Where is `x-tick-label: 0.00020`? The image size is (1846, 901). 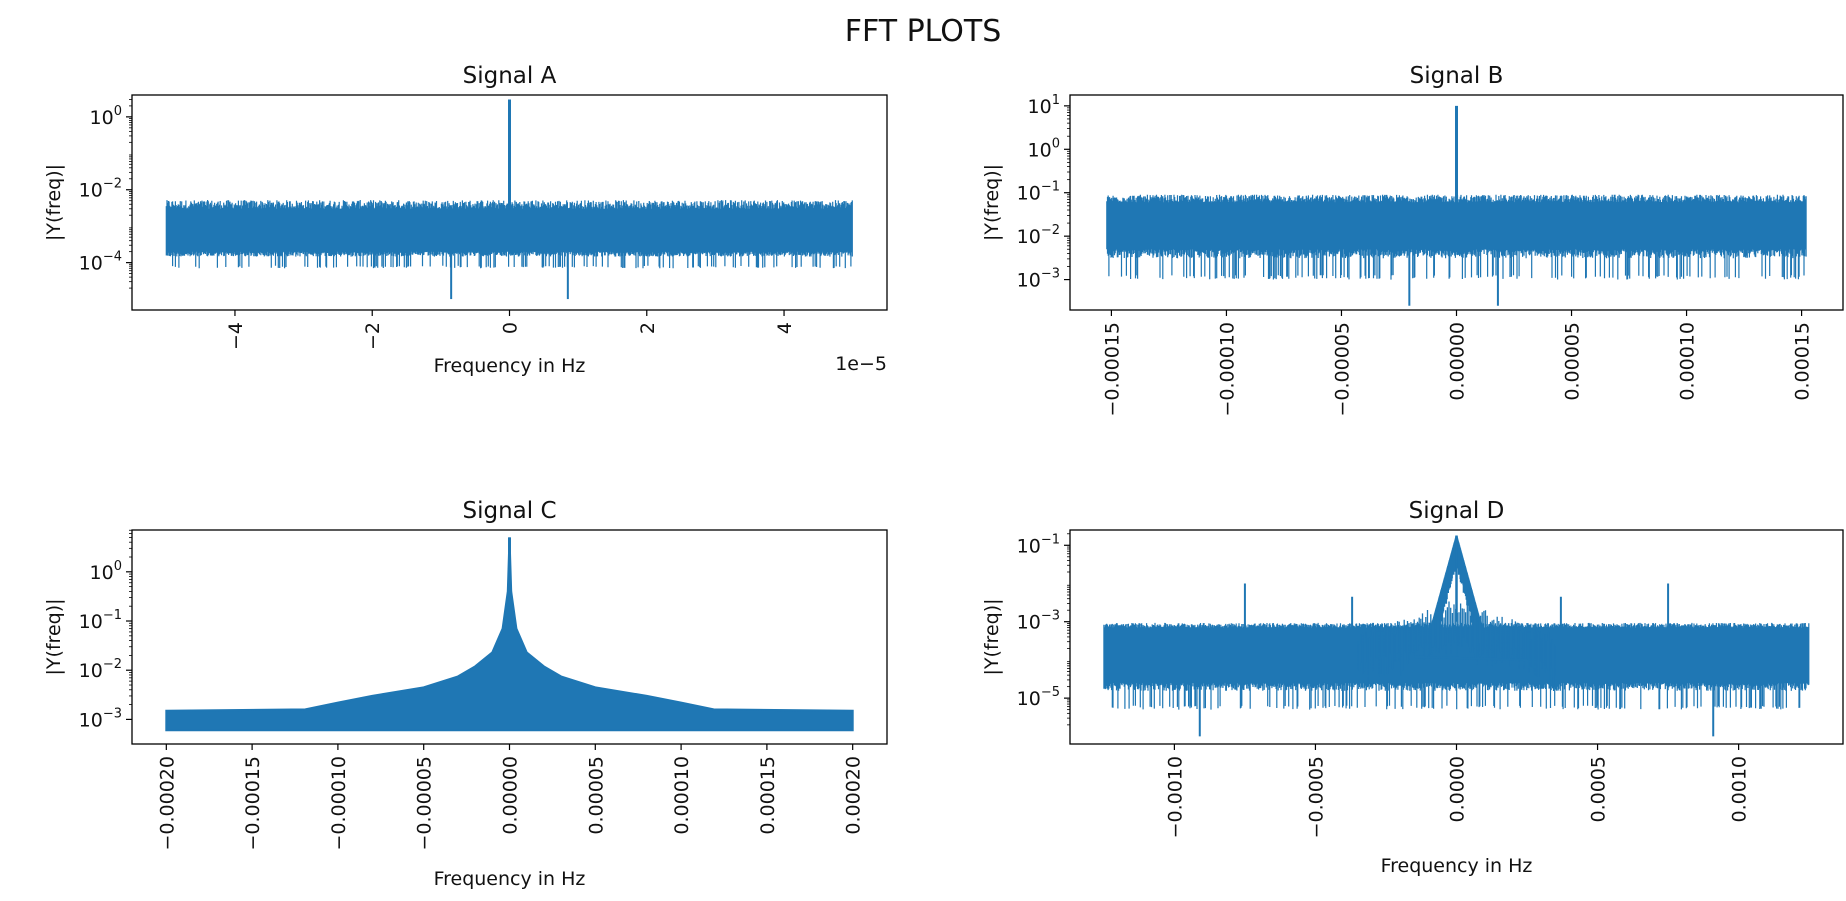
x-tick-label: 0.00020 is located at coordinates (854, 795).